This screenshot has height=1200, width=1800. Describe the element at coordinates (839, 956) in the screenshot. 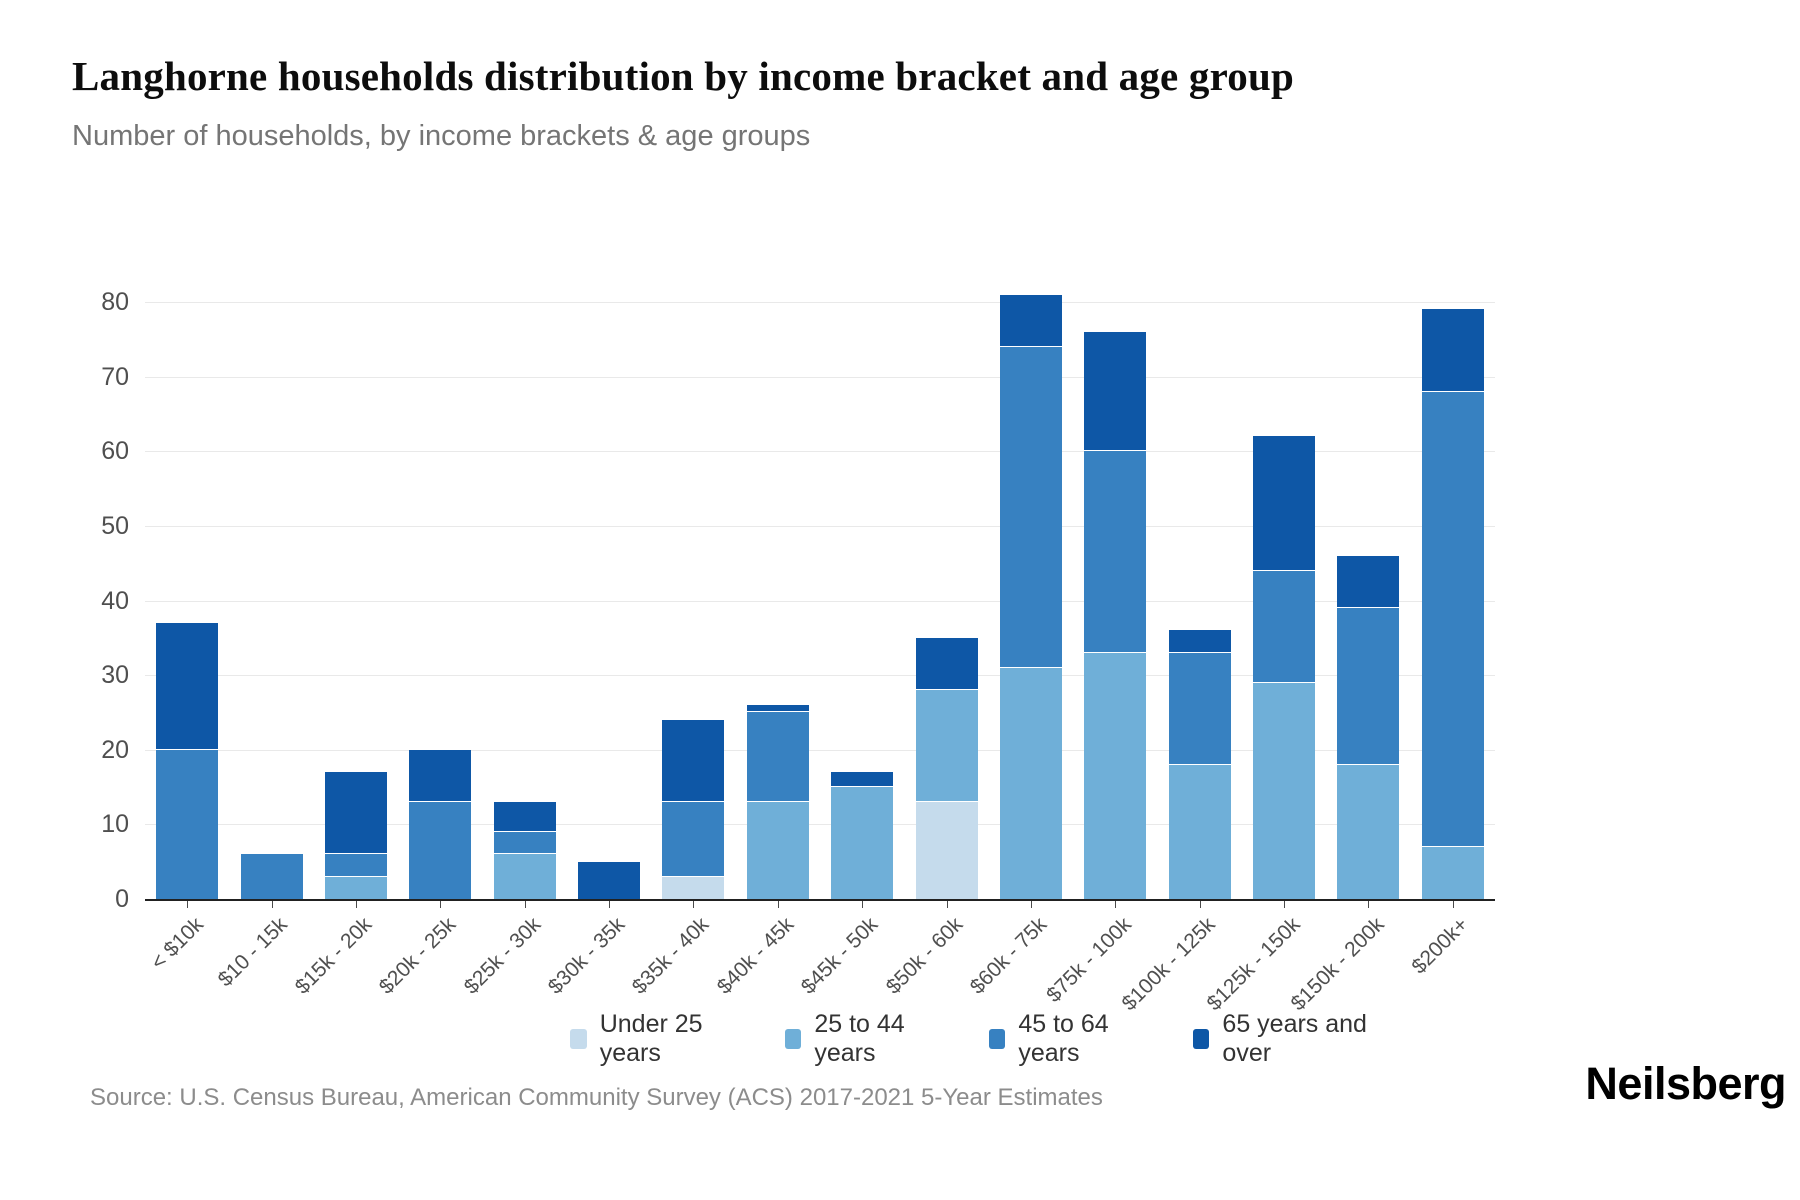

I see `x-axis-tick-label: $45k - 50k` at that location.